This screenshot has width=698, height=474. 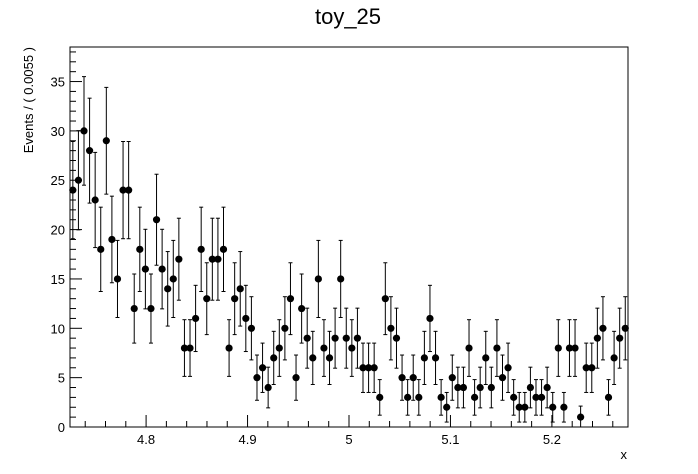 I want to click on x-axis-label: x, so click(x=624, y=454).